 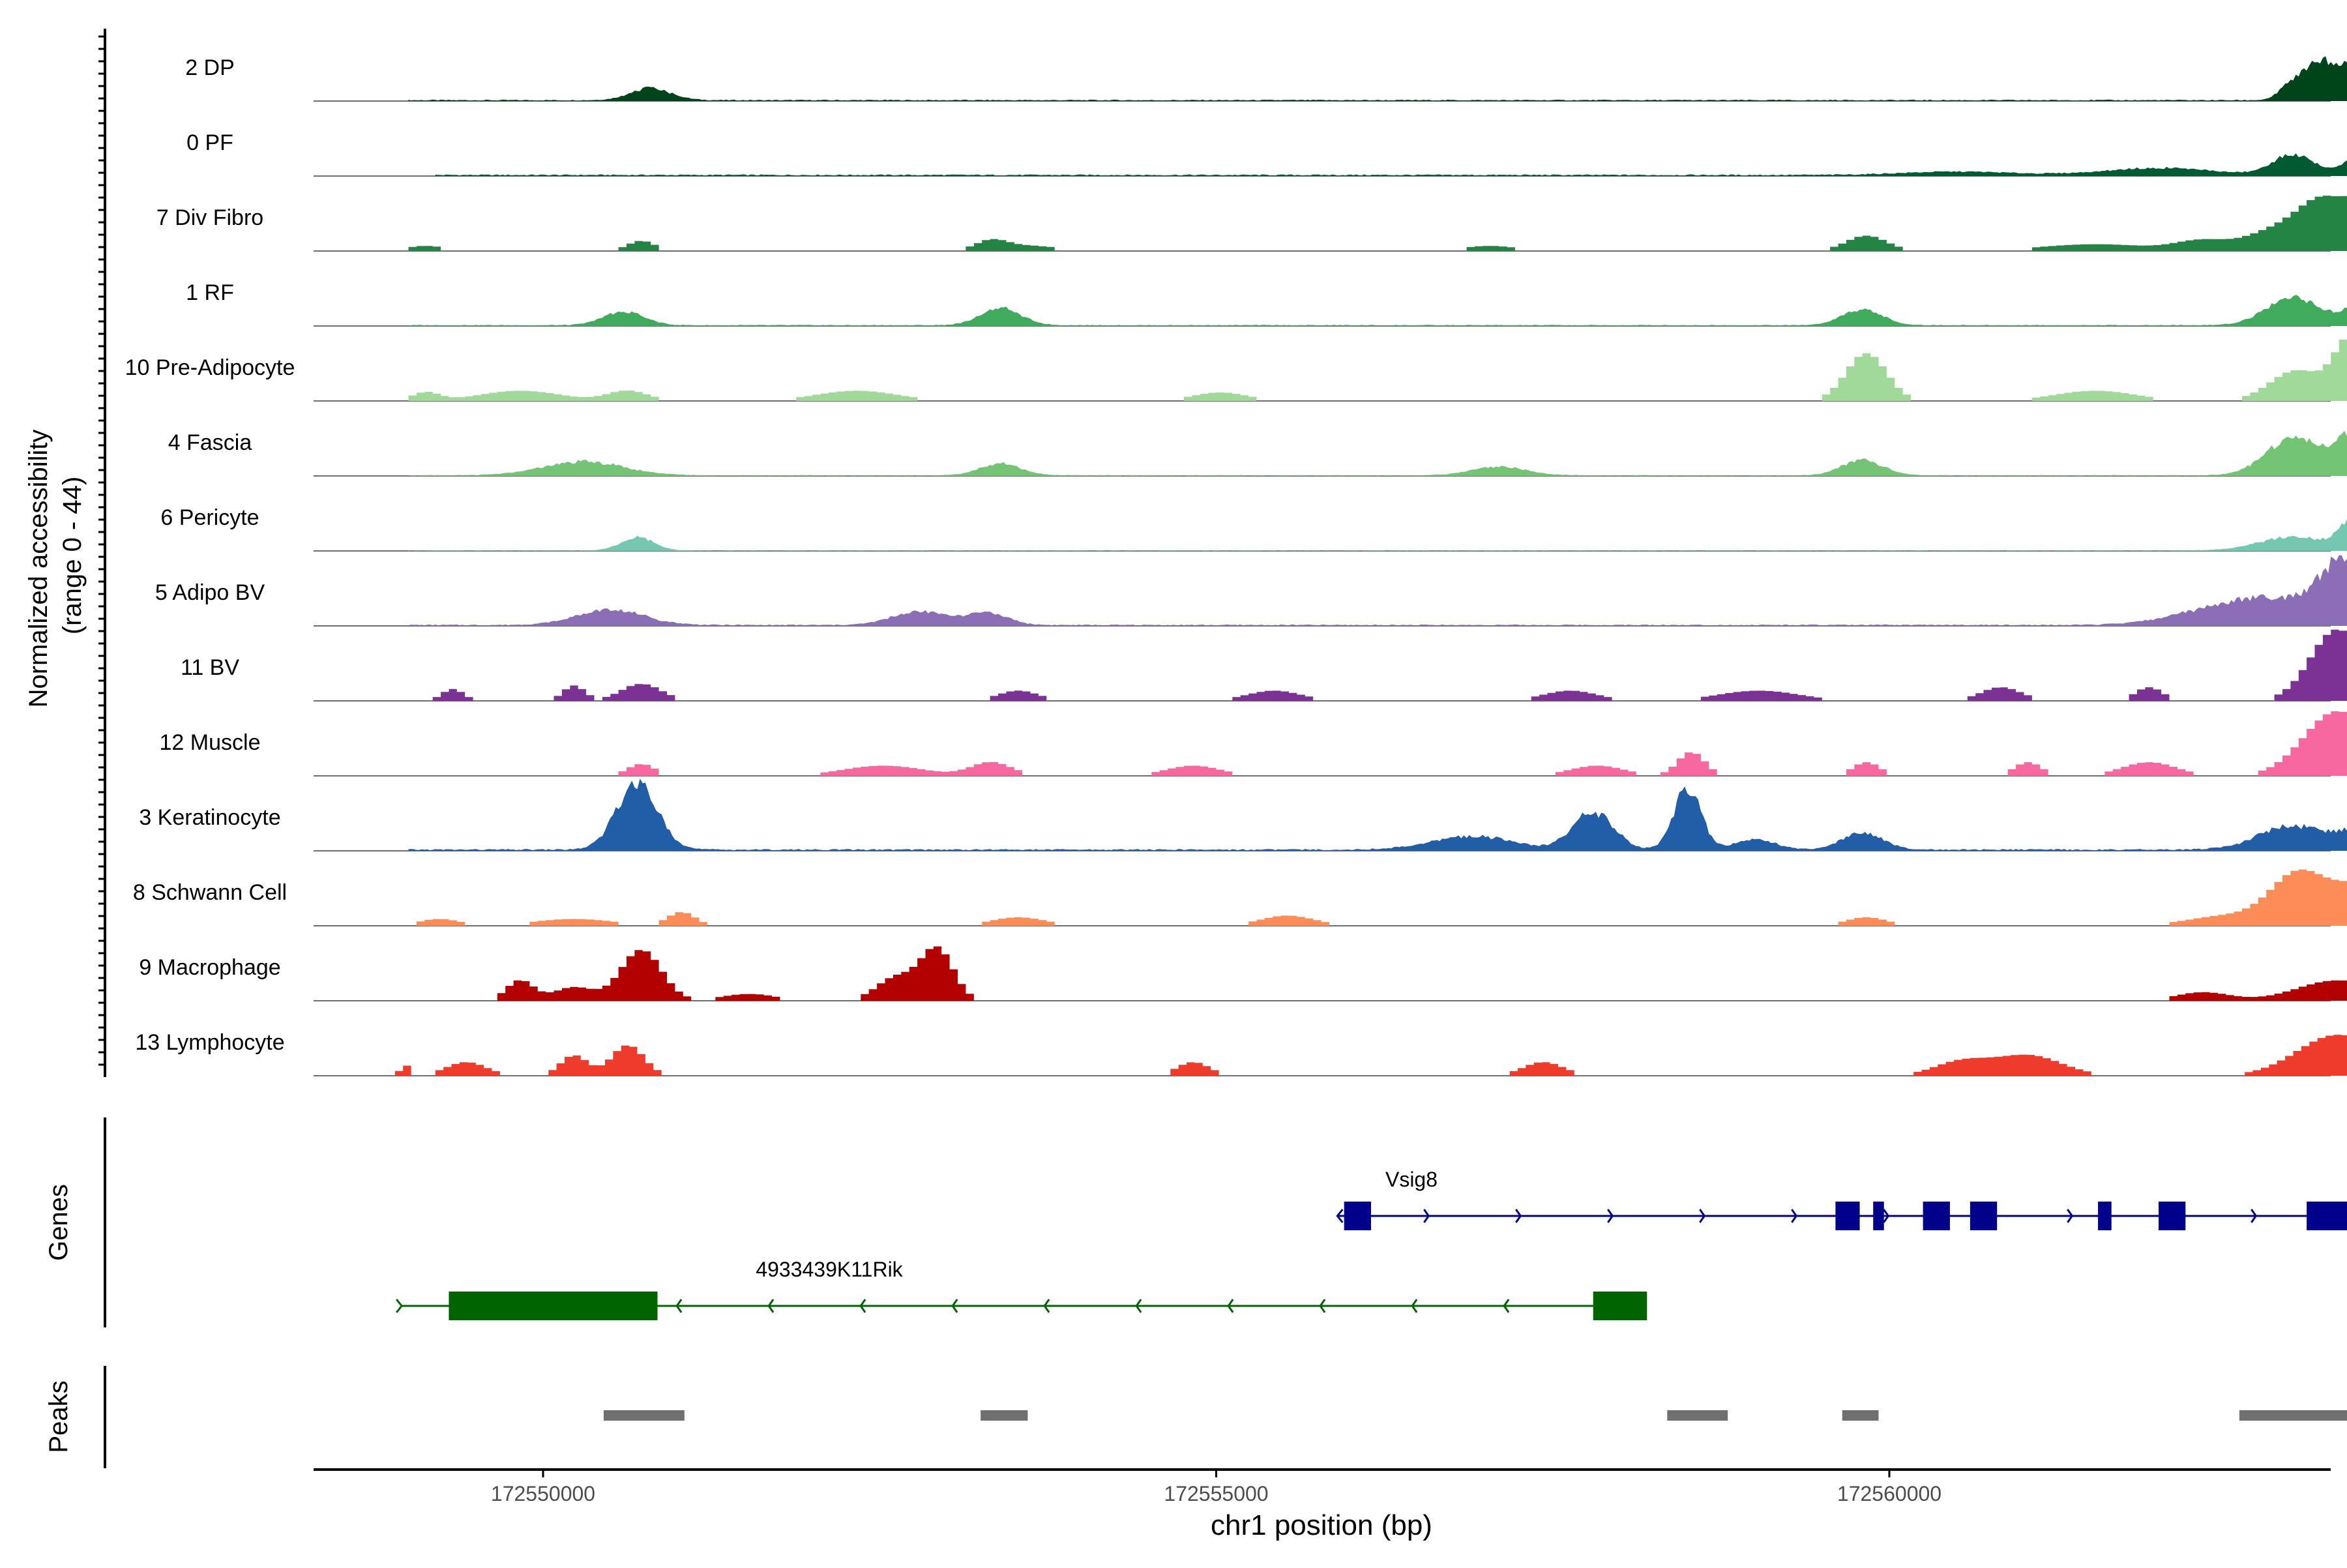 I want to click on coverage-track: 5 Adipo BV, so click(x=1251, y=590).